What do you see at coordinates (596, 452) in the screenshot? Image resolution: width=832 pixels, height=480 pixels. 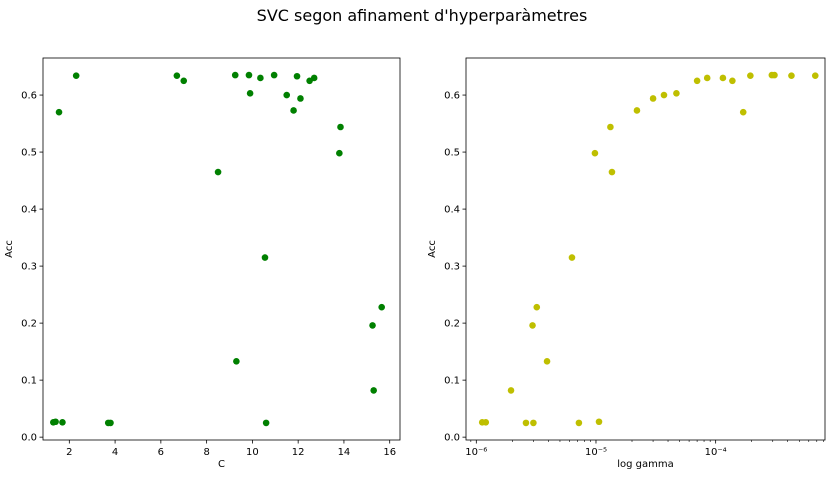 I see `x-tick-label: 10⁻⁵` at bounding box center [596, 452].